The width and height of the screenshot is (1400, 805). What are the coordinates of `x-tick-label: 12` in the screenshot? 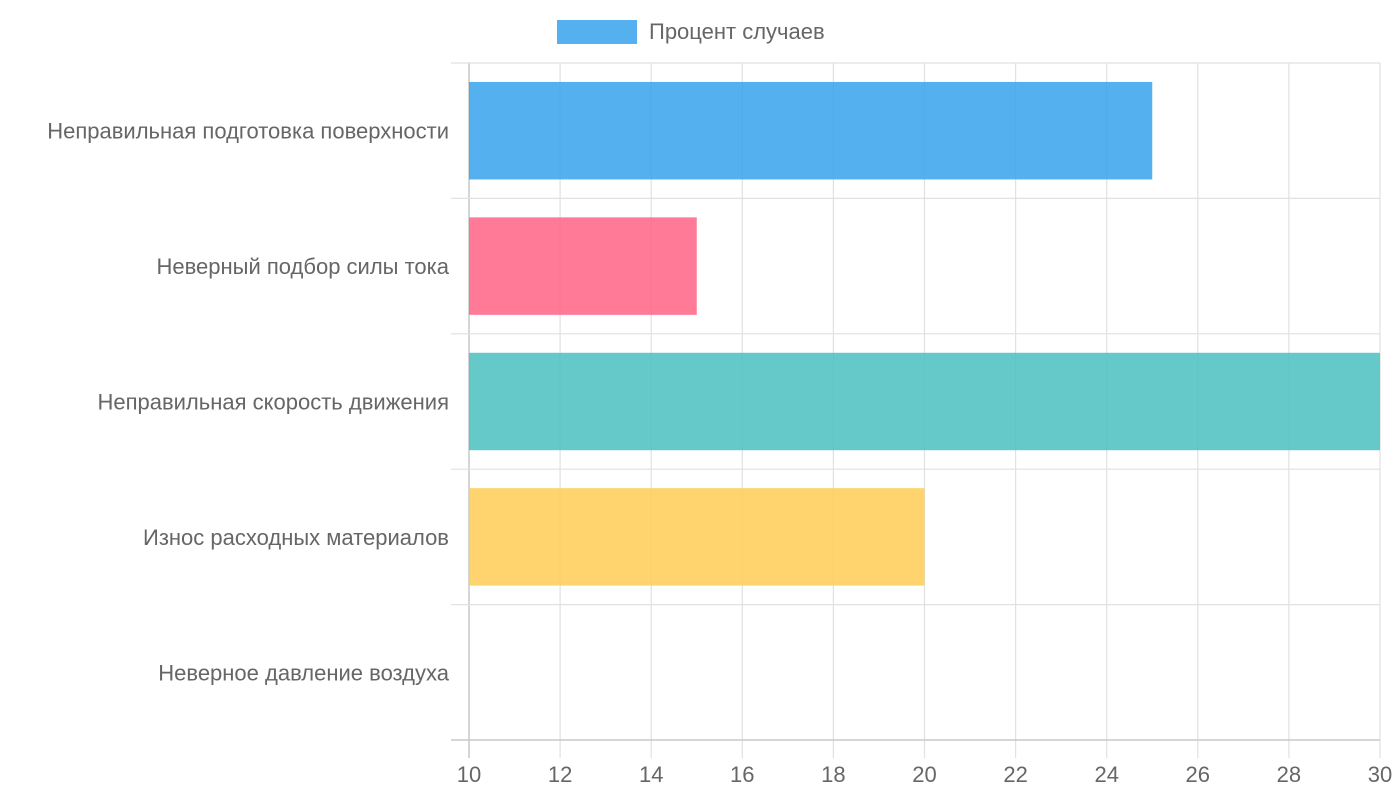 It's located at (560, 774).